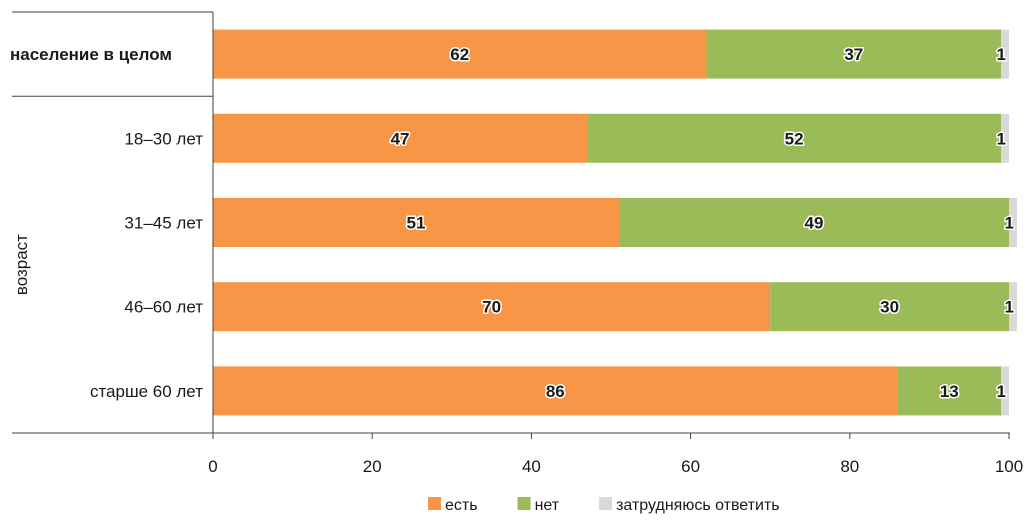  I want to click on data-label-2-row-5: 13, so click(949, 391).